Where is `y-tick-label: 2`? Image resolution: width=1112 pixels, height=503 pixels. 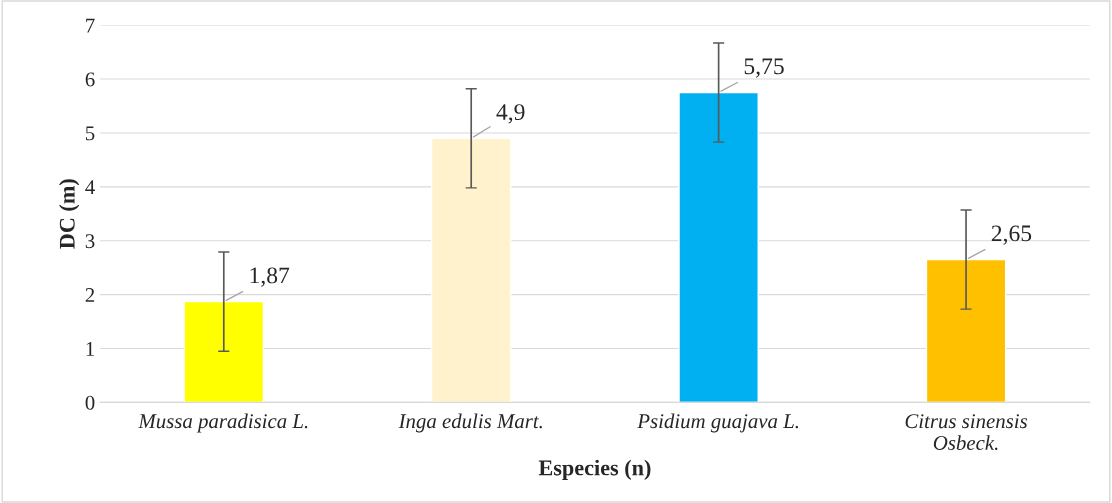 y-tick-label: 2 is located at coordinates (90, 295).